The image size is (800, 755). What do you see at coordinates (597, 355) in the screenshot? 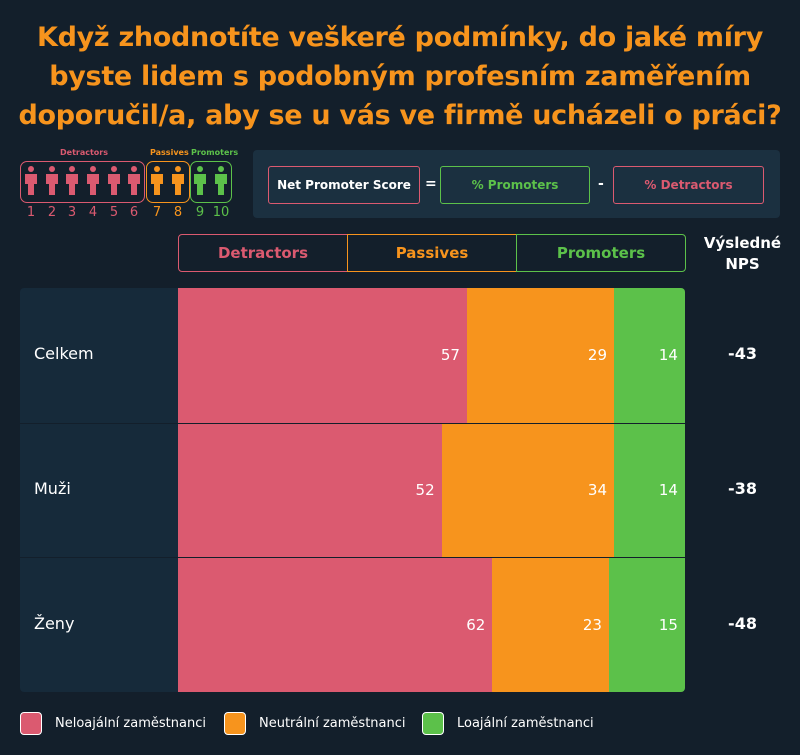
I see `data-label: 29` at bounding box center [597, 355].